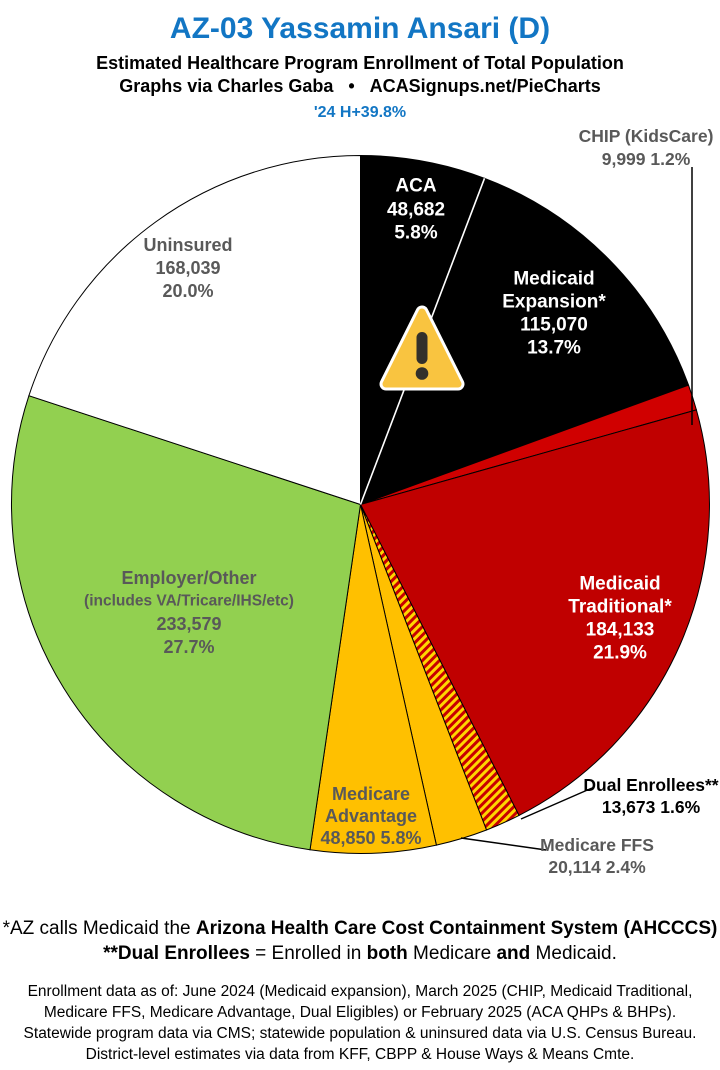 The height and width of the screenshot is (1070, 720). What do you see at coordinates (597, 856) in the screenshot?
I see `pie-label-medicare-ffs: Medicare FFS 20,114 2.4%` at bounding box center [597, 856].